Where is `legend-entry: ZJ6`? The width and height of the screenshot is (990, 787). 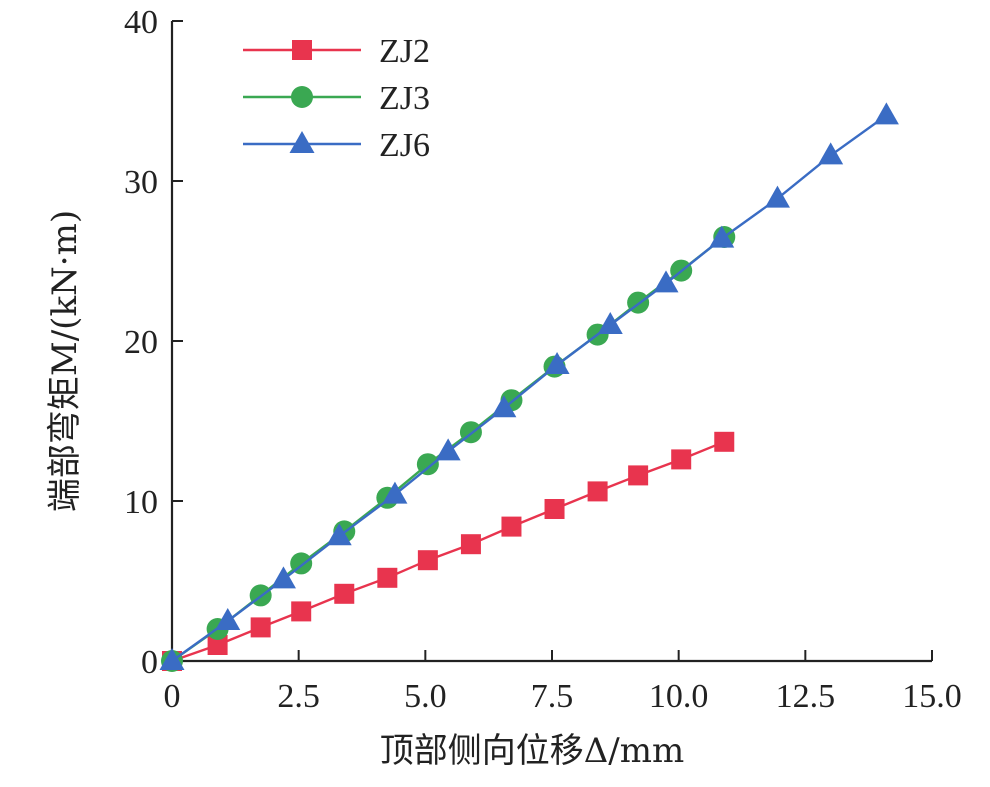 legend-entry: ZJ6 is located at coordinates (336, 145).